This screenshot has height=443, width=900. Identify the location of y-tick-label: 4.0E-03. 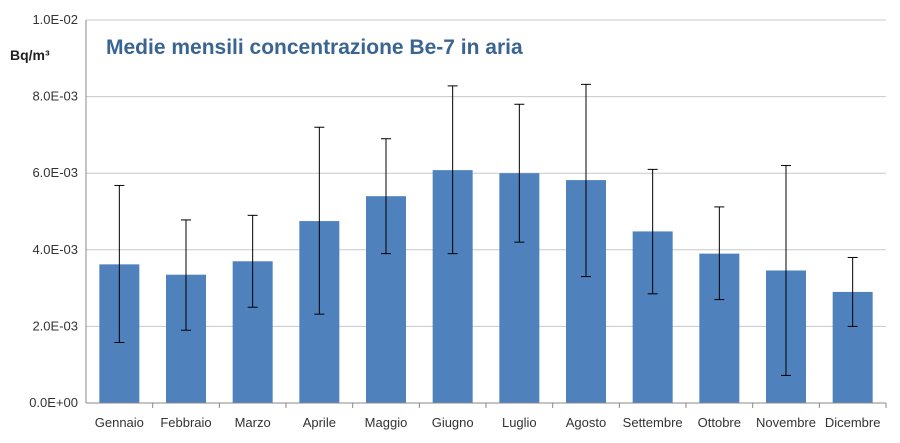
(55, 249).